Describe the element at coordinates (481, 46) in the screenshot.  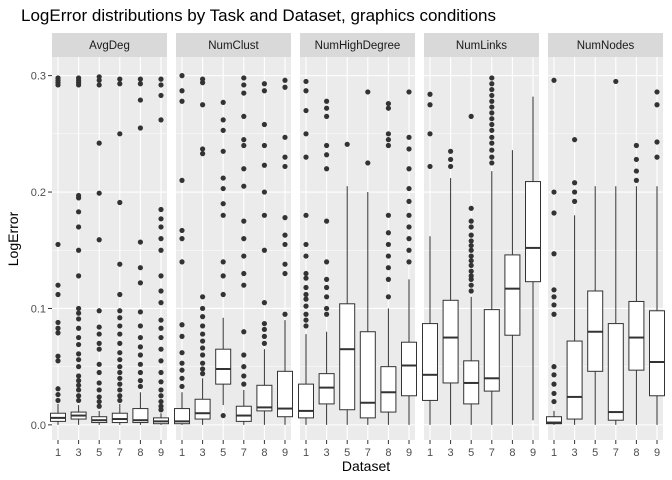
I see `facet-strip-label: NumLinks` at that location.